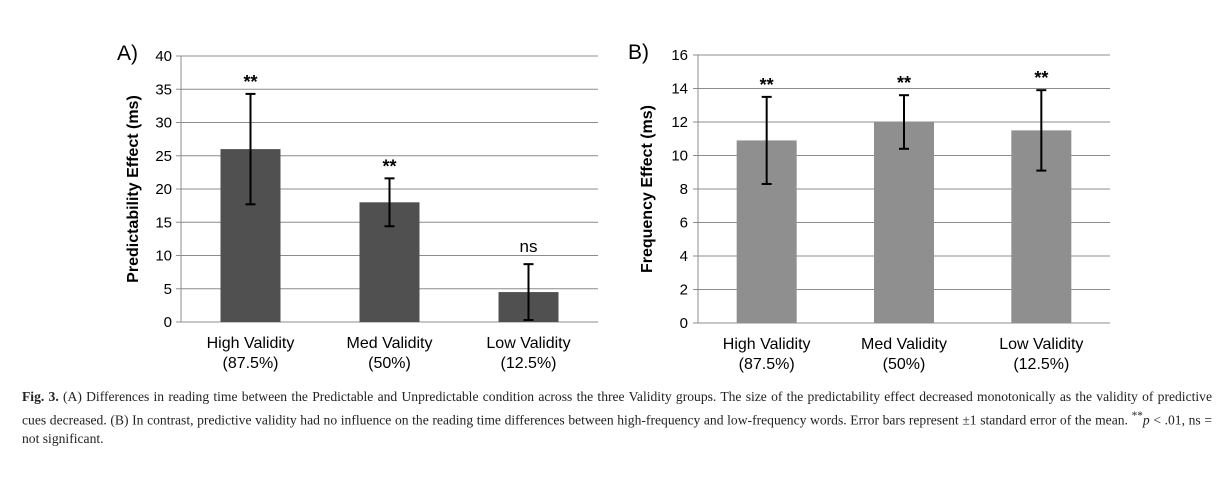 Image resolution: width=1232 pixels, height=502 pixels. What do you see at coordinates (679, 122) in the screenshot?
I see `panel-b-y-tick-label: 12` at bounding box center [679, 122].